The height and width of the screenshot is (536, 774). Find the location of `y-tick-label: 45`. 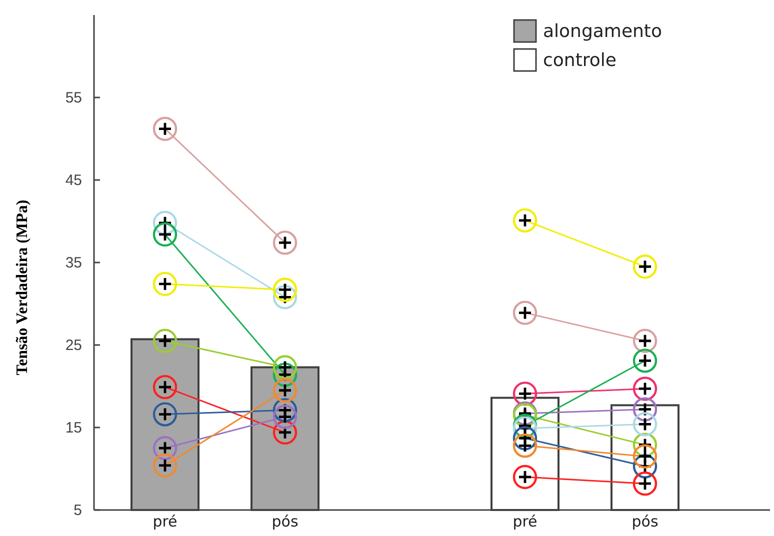

y-tick-label: 45 is located at coordinates (73, 180).